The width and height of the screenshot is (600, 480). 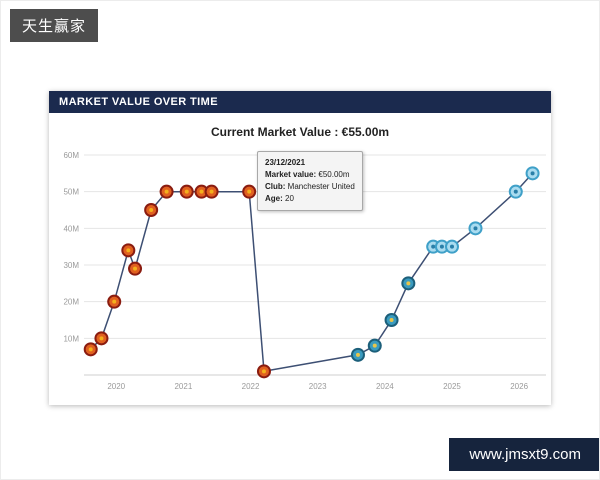 I want to click on svg-text: 20M, so click(x=71, y=302).